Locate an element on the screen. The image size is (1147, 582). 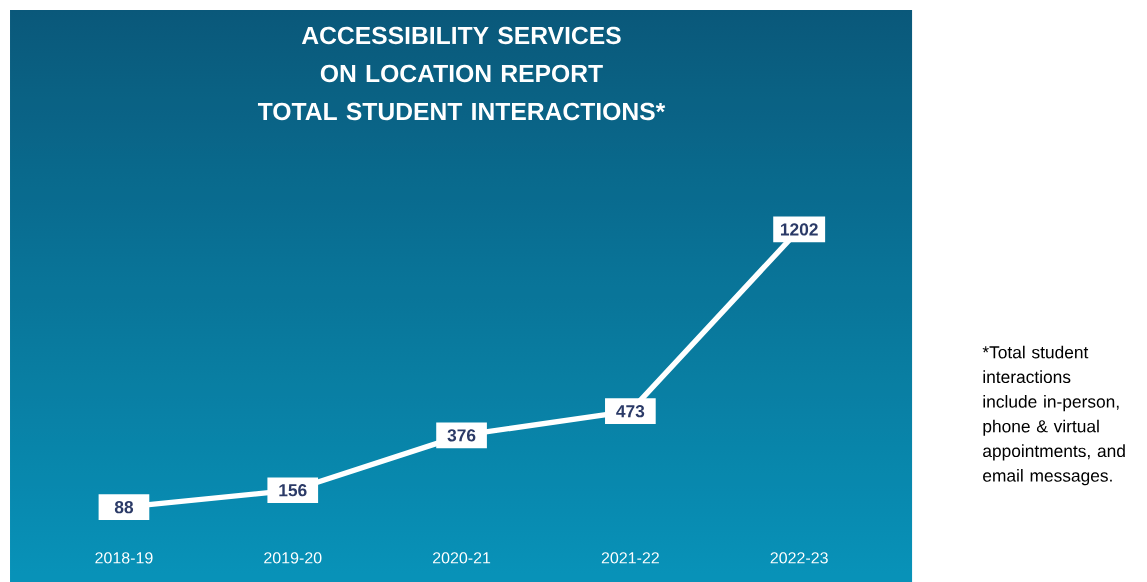
x-tick-label: 2021-22 is located at coordinates (630, 558).